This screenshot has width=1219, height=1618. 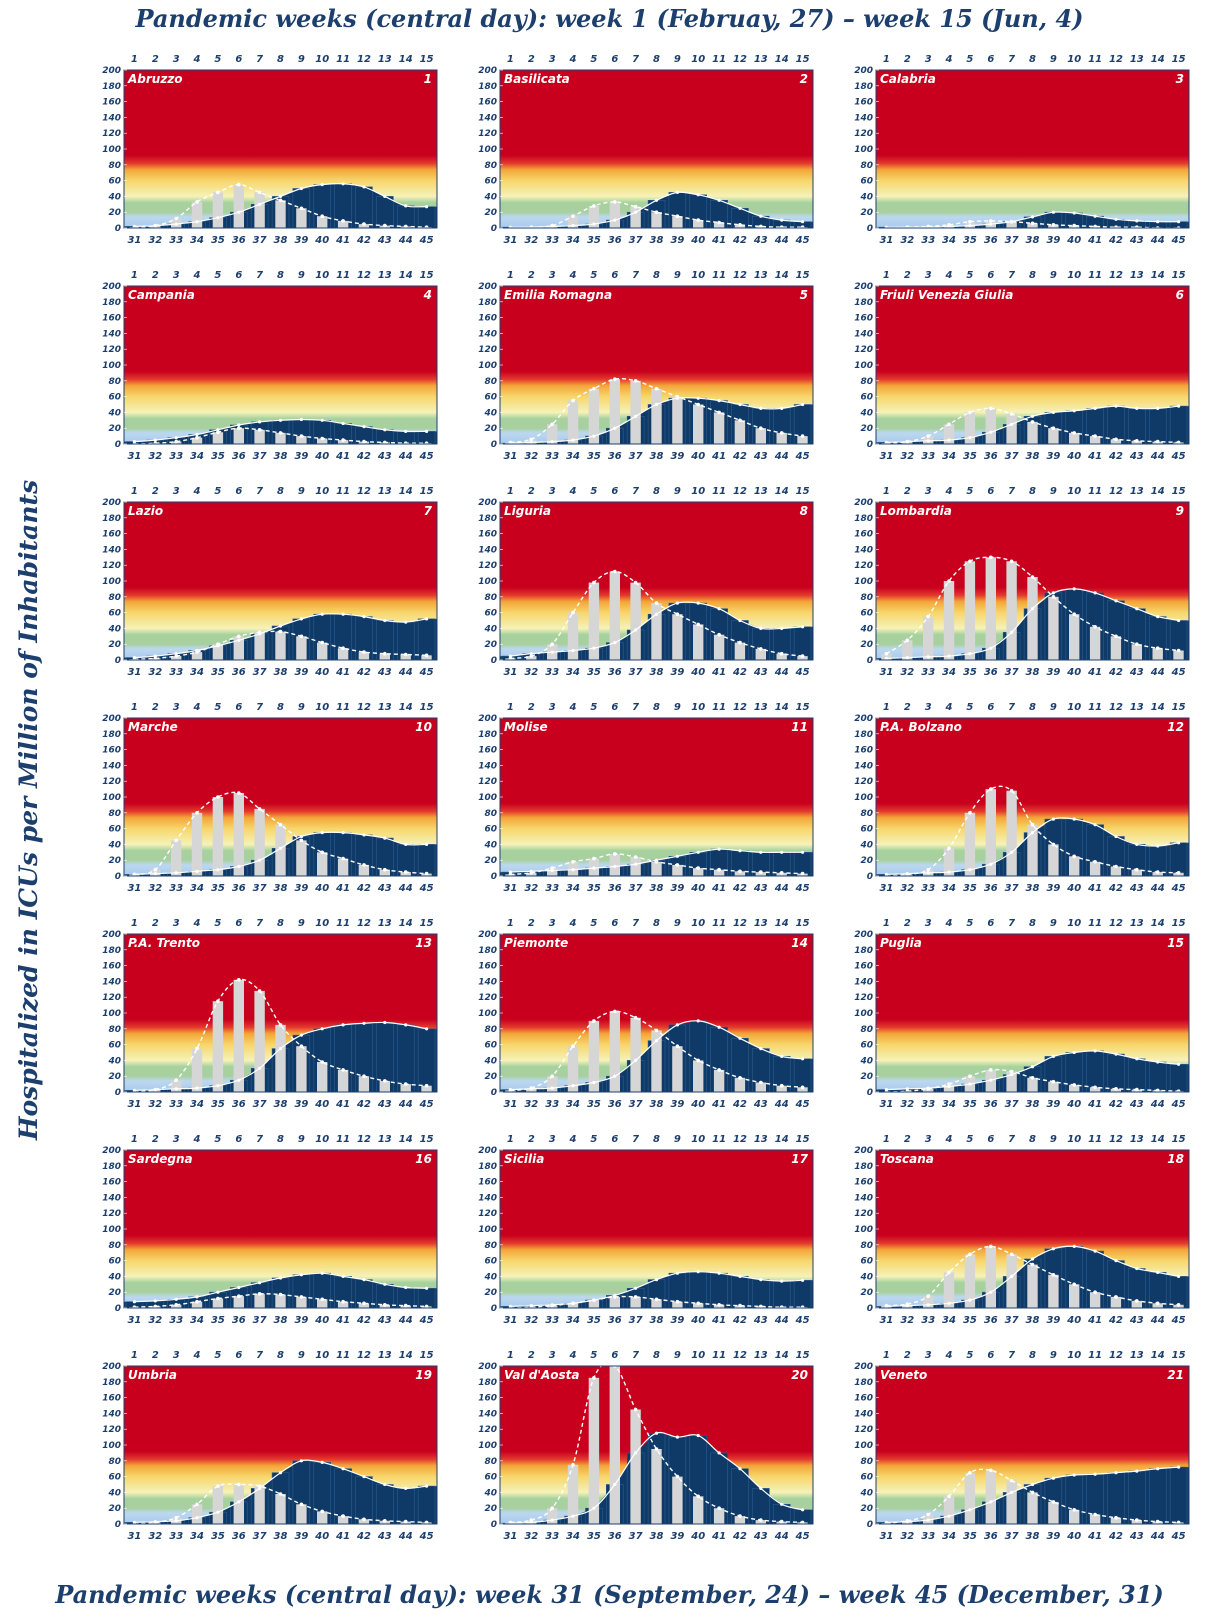 What do you see at coordinates (1032, 149) in the screenshot?
I see `risk-gradient-background` at bounding box center [1032, 149].